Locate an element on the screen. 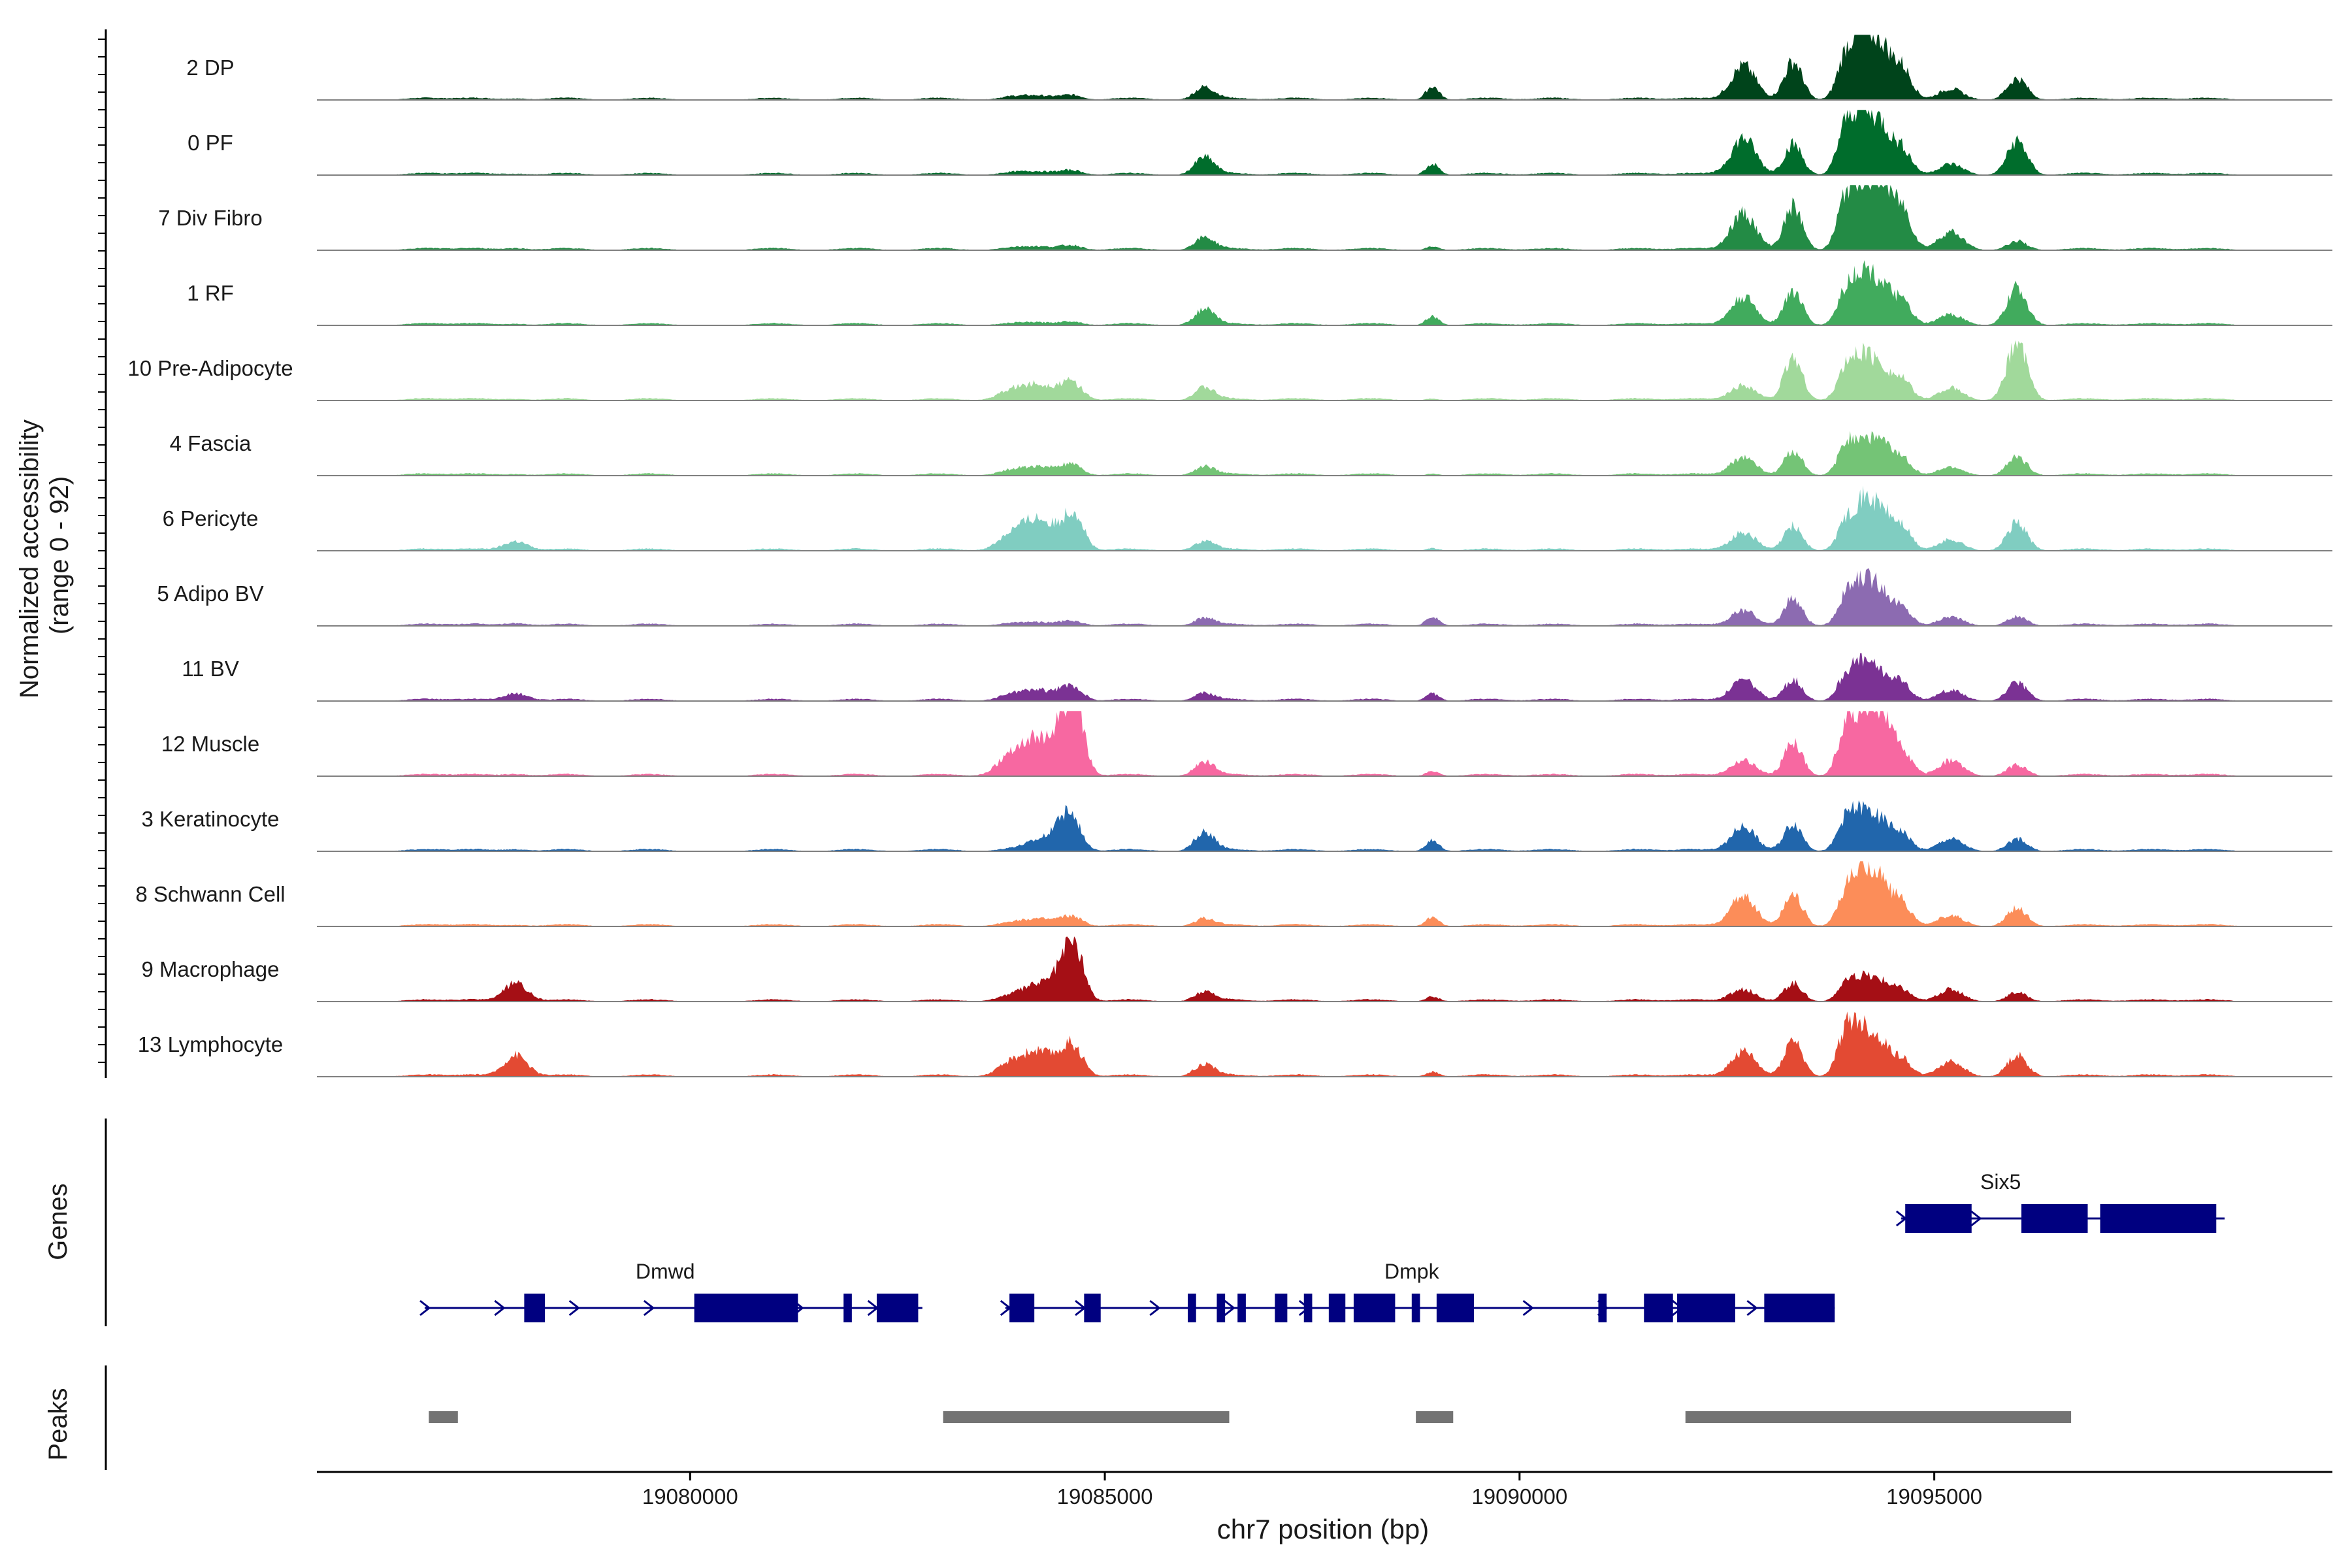 This screenshot has height=1568, width=2352. track-13-lymphocyte: 13 Lymphocyte is located at coordinates (1235, 1044).